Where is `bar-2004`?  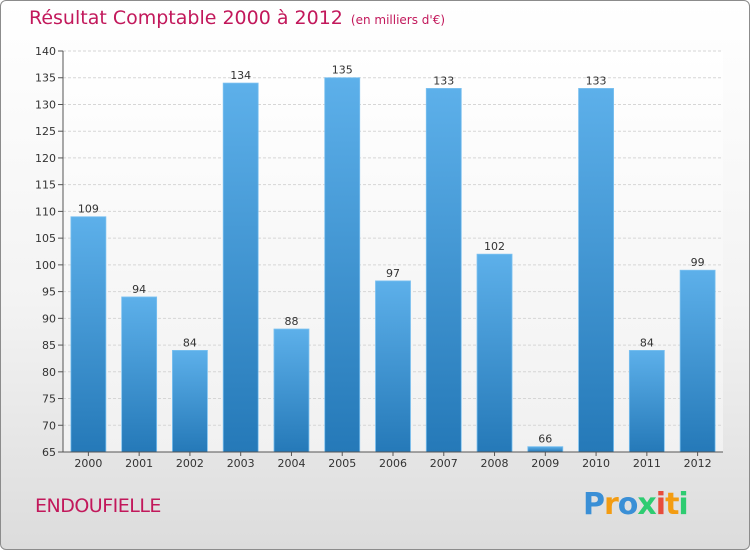
bar-2004 is located at coordinates (291, 390).